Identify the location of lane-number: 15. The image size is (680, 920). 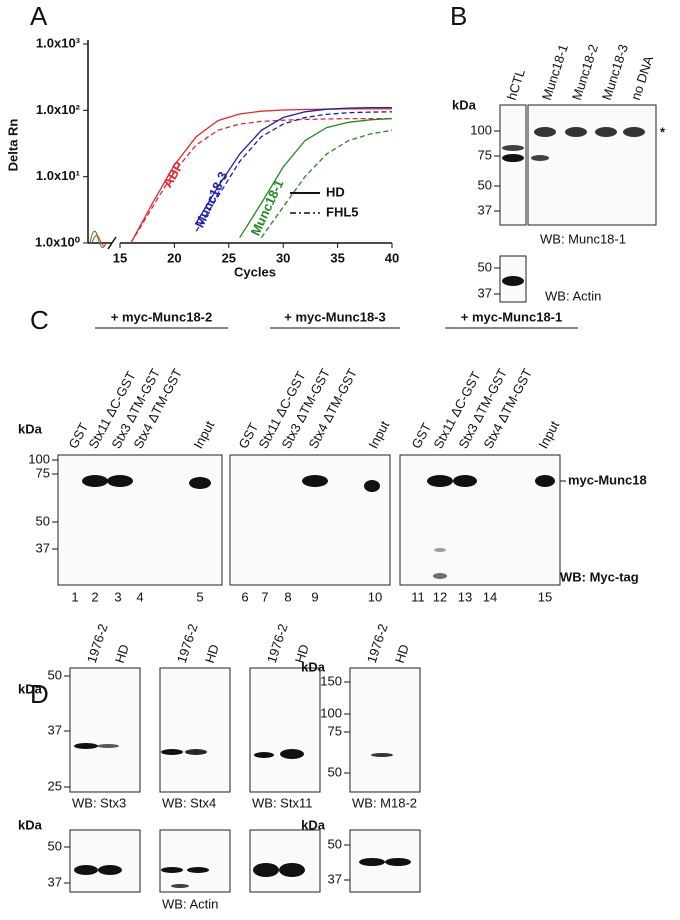
(545, 596).